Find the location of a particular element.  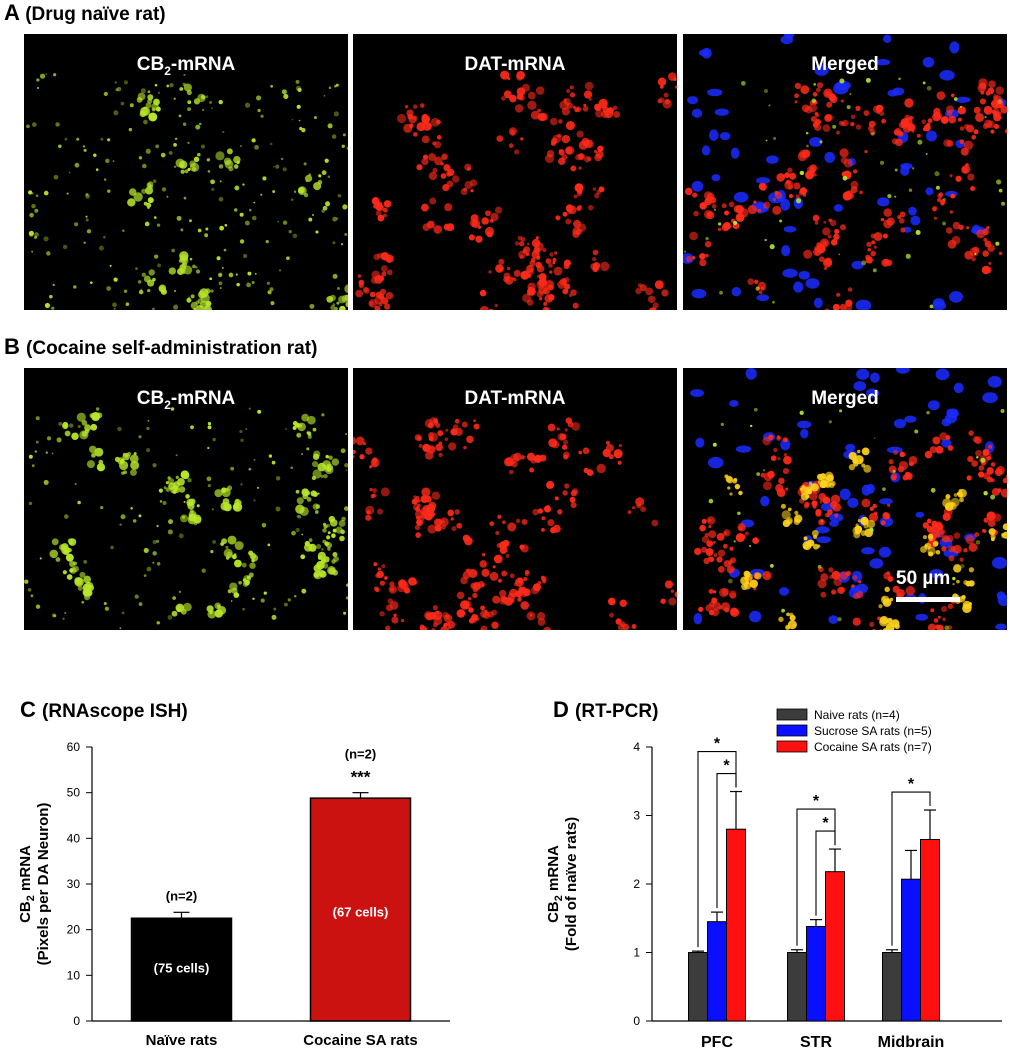

legend-label: Naive rats (n=4) is located at coordinates (857, 715).